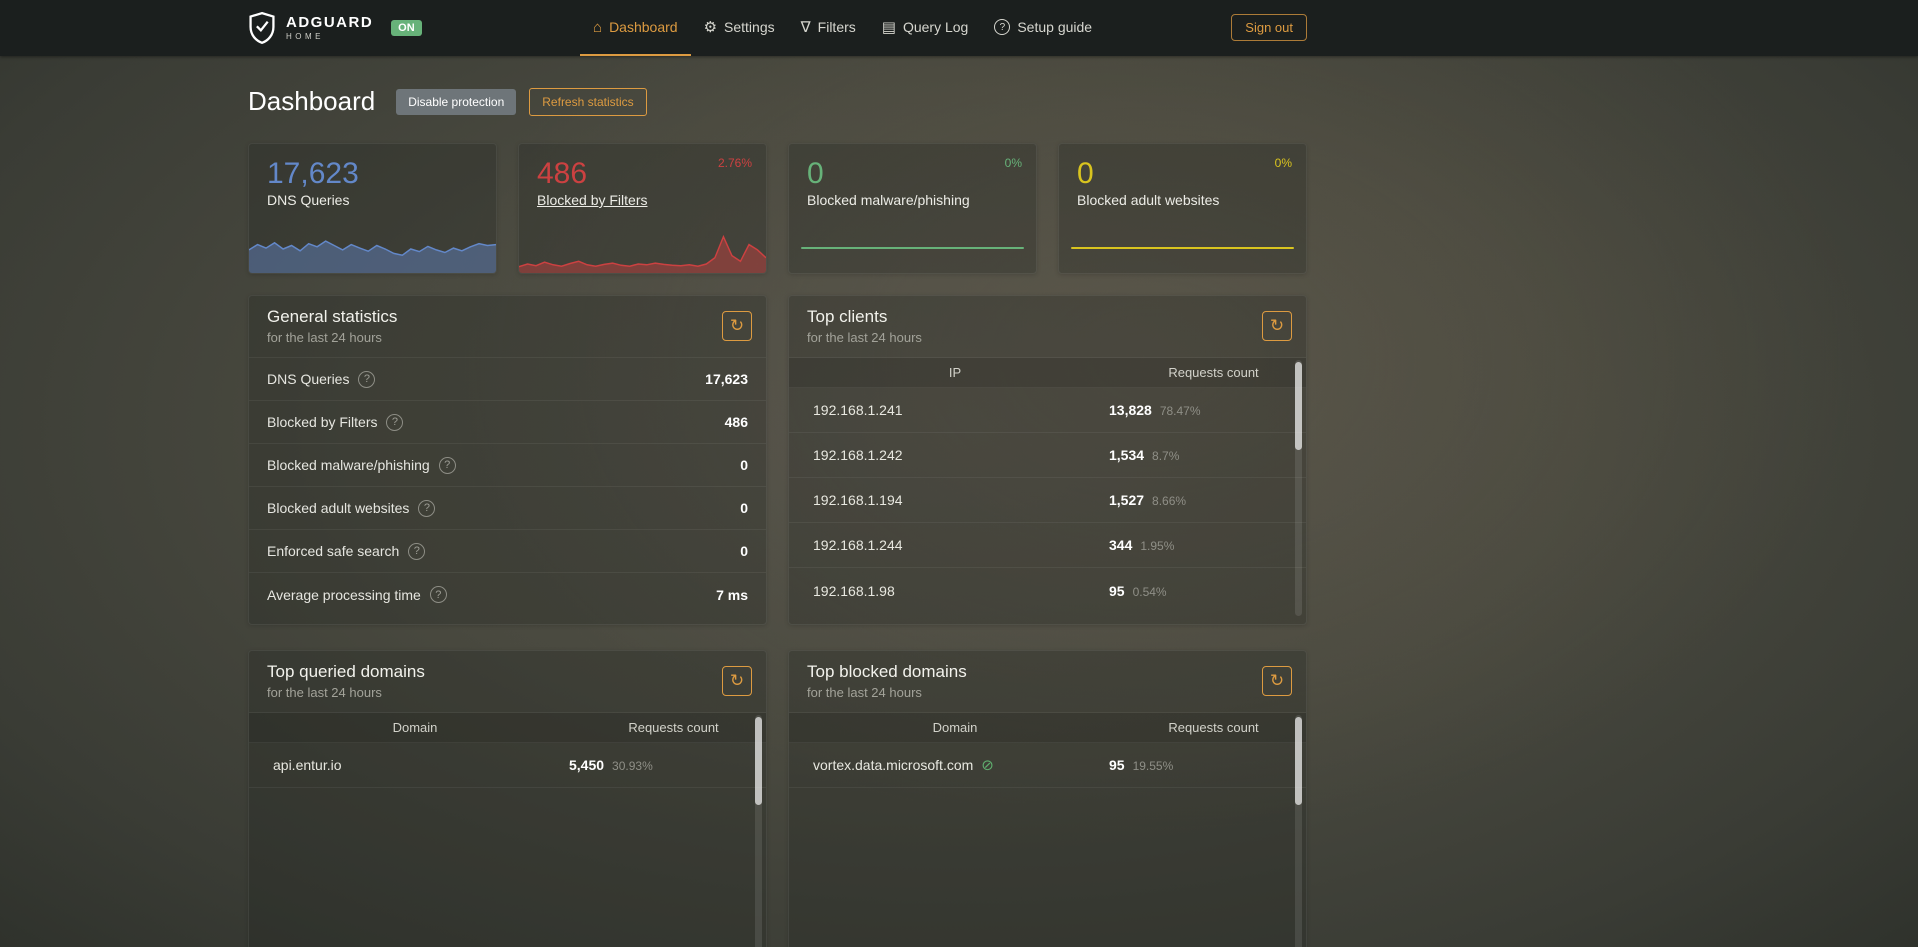  I want to click on client-ip-link: 192.168.1.98, so click(854, 590).